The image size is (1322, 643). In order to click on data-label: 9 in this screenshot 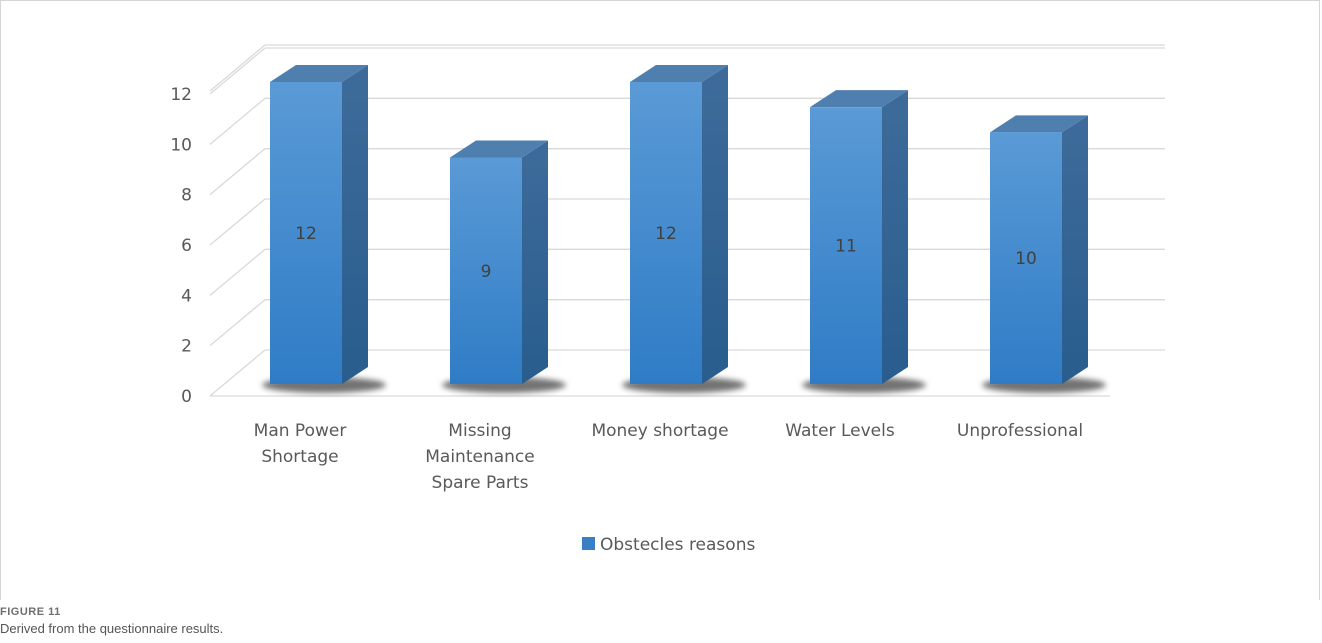, I will do `click(486, 272)`.